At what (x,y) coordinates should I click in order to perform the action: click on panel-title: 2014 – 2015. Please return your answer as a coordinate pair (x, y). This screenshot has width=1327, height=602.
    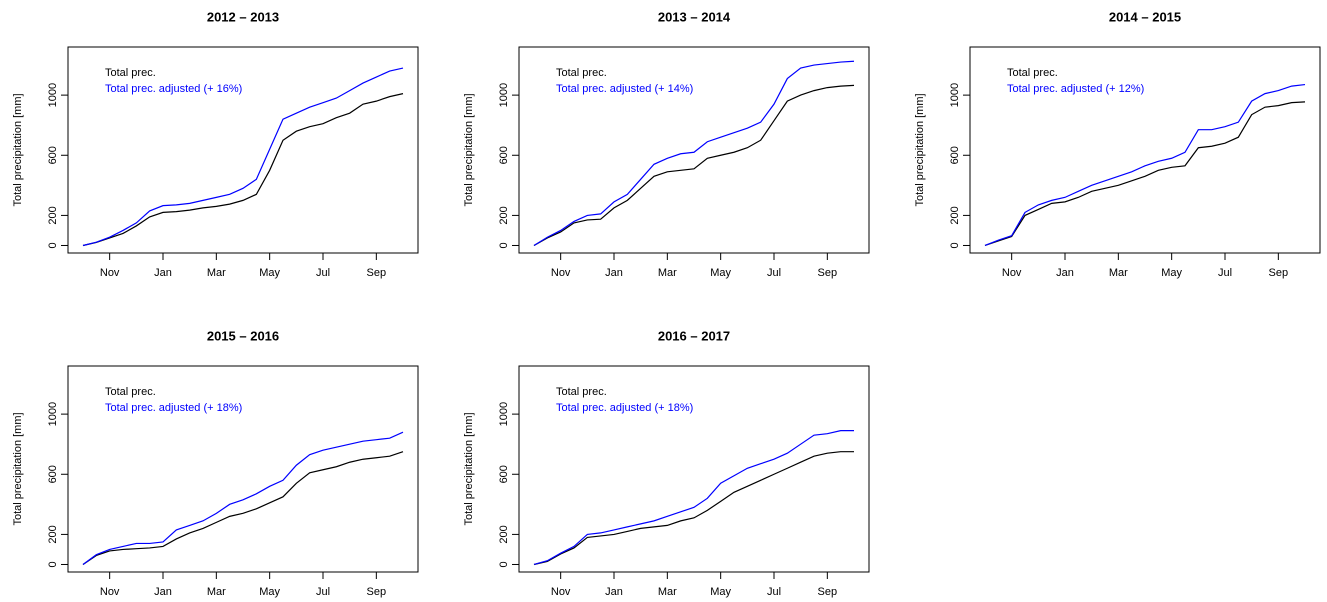
    Looking at the image, I should click on (1145, 16).